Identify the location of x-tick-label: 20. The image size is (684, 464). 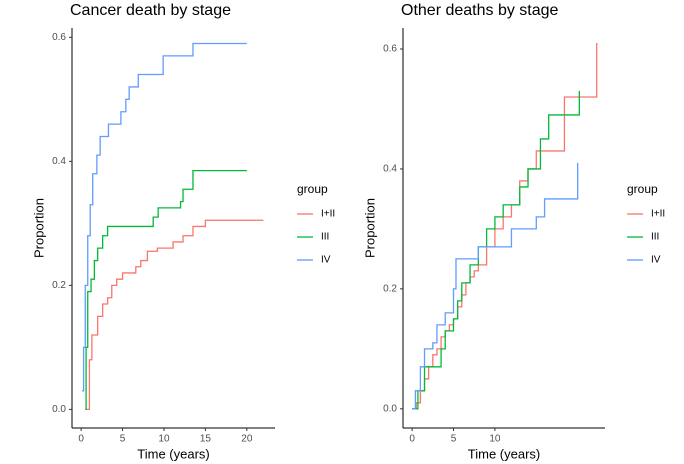
(247, 439).